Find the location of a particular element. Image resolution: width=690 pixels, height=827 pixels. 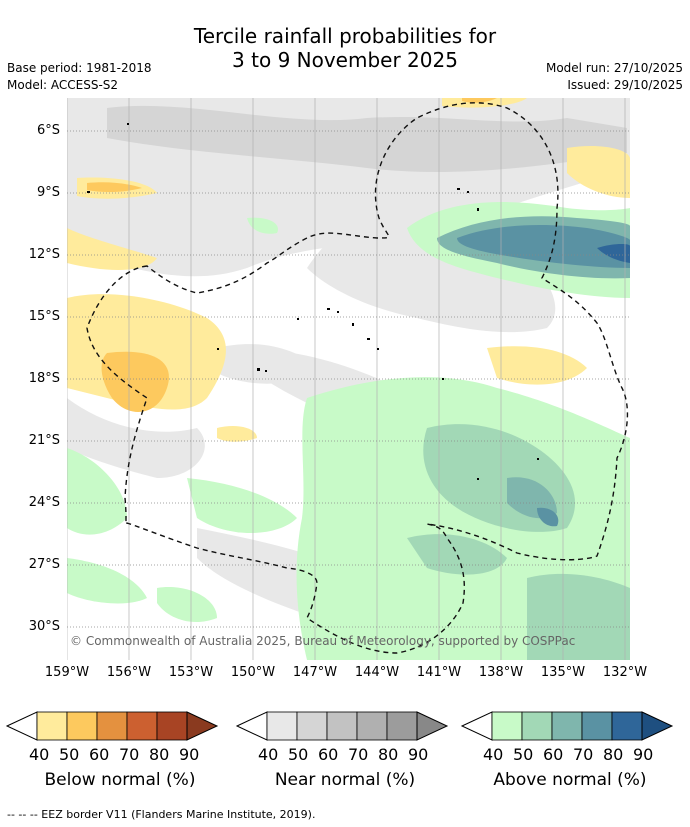

legend-above-right-arrow is located at coordinates (657, 726).